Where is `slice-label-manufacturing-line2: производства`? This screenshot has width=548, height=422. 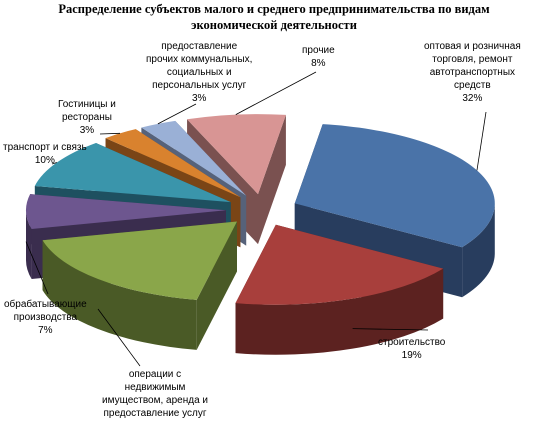
slice-label-manufacturing-line2: производства is located at coordinates (45, 317).